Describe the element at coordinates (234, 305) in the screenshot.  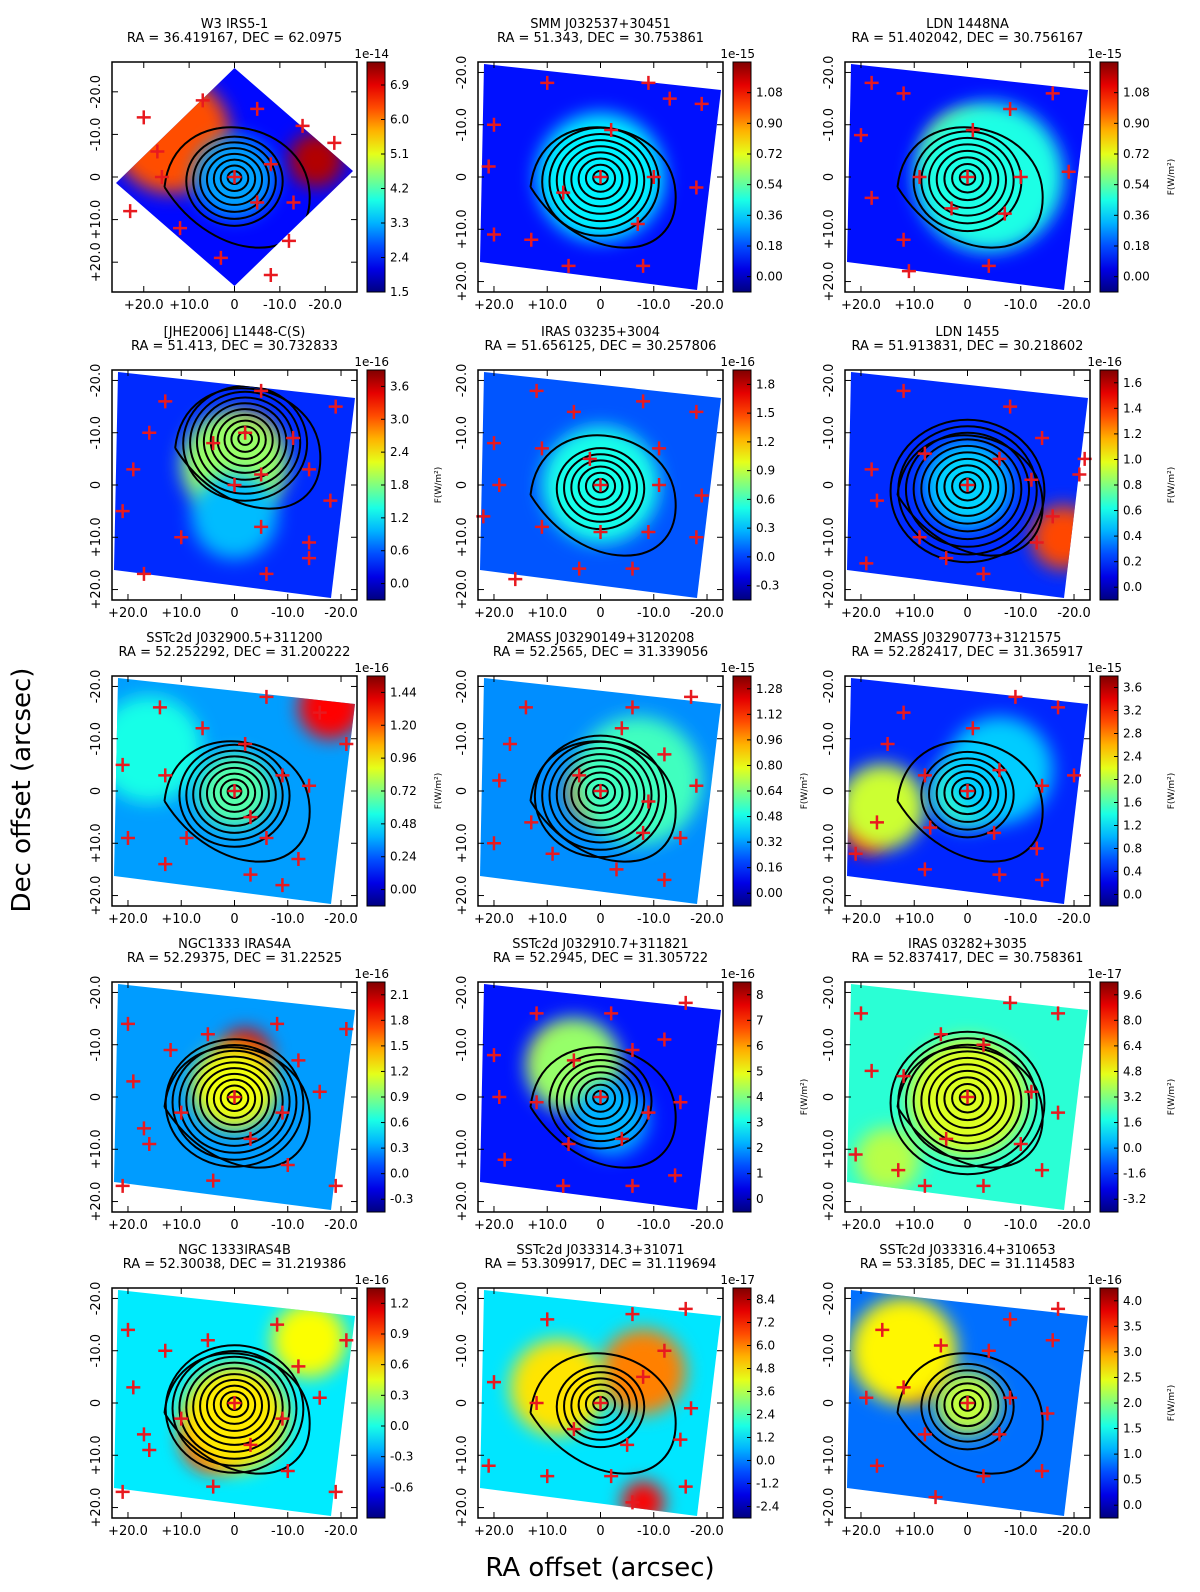
I see `x-tick-label: 0` at that location.